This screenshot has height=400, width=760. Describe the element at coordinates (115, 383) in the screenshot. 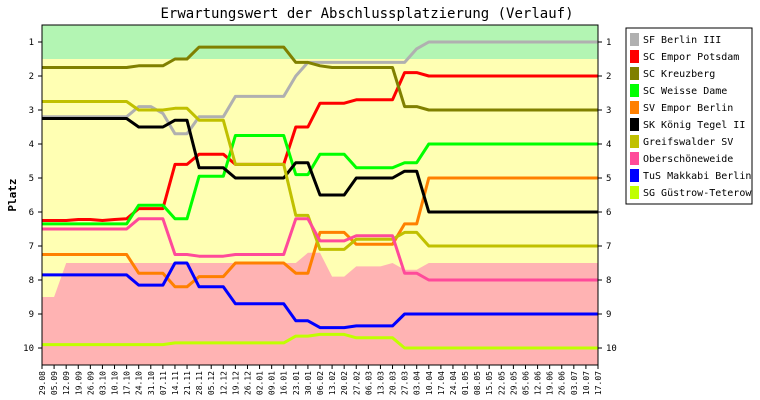

I see `x-tick-label: 10.10` at that location.